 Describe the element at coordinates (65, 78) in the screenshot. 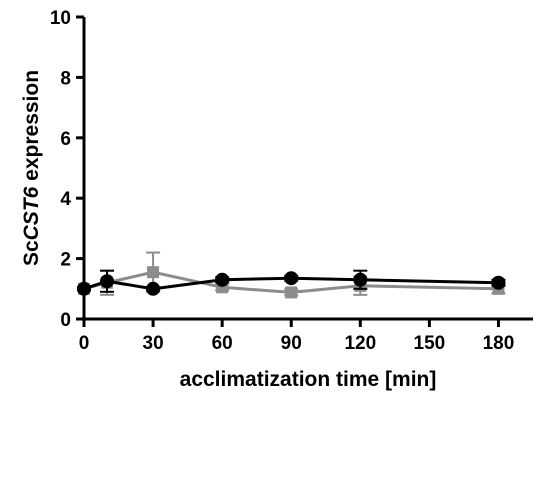

I see `y-tick-label: 8` at that location.